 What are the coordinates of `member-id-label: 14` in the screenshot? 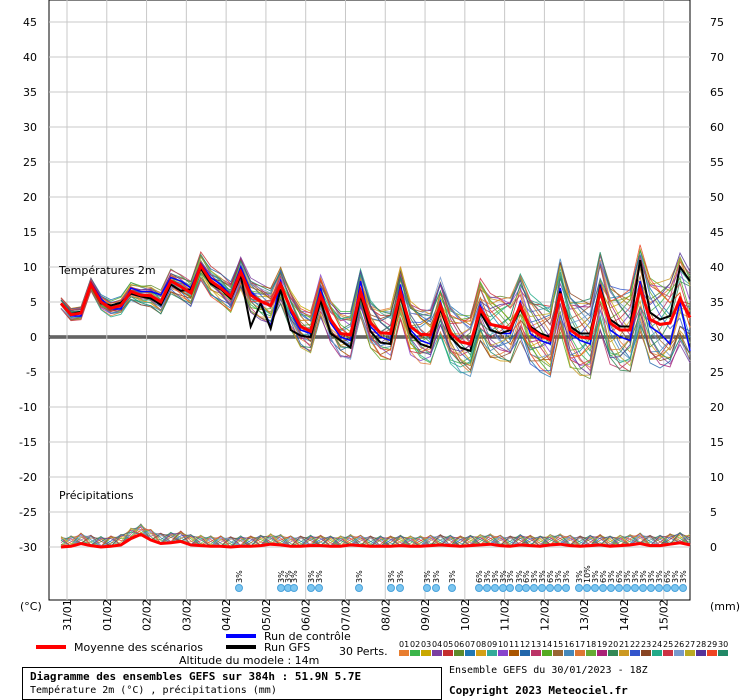 It's located at (547, 644).